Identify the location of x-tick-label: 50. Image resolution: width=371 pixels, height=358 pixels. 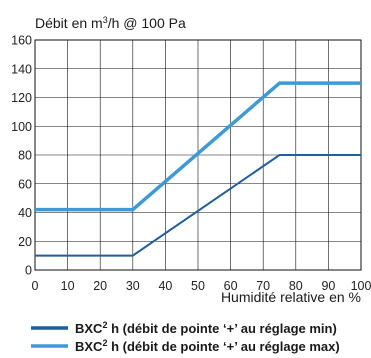
(198, 286).